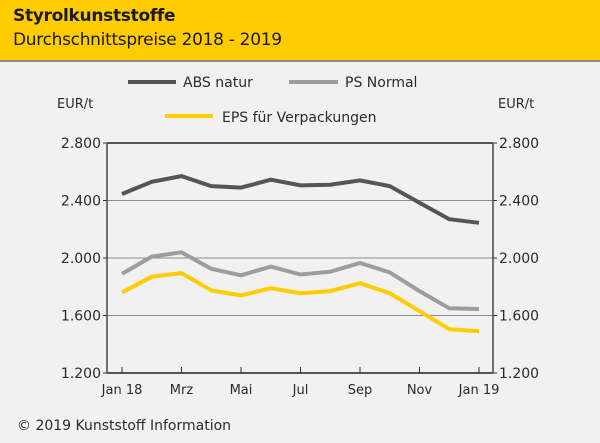 The width and height of the screenshot is (600, 443). Describe the element at coordinates (300, 199) in the screenshot. I see `series-line-abs-natur` at that location.